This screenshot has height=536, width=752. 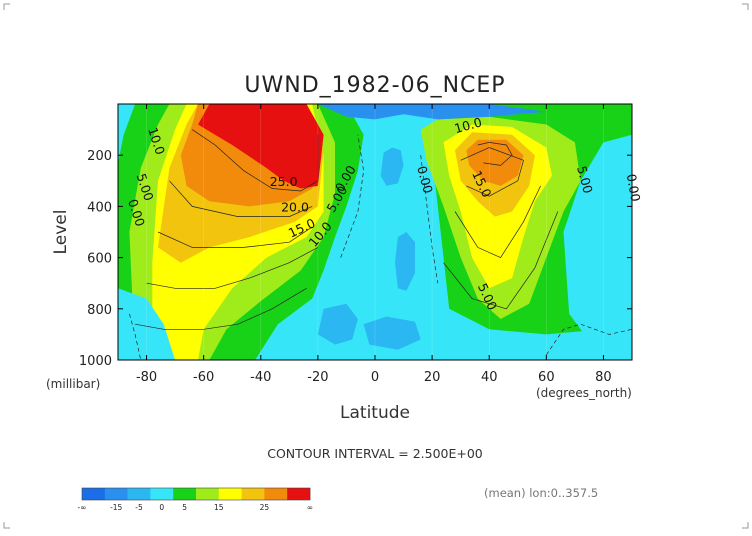 What do you see at coordinates (375, 453) in the screenshot?
I see `contour-interval-label: CONTOUR INTERVAL = 2.500E+00` at bounding box center [375, 453].